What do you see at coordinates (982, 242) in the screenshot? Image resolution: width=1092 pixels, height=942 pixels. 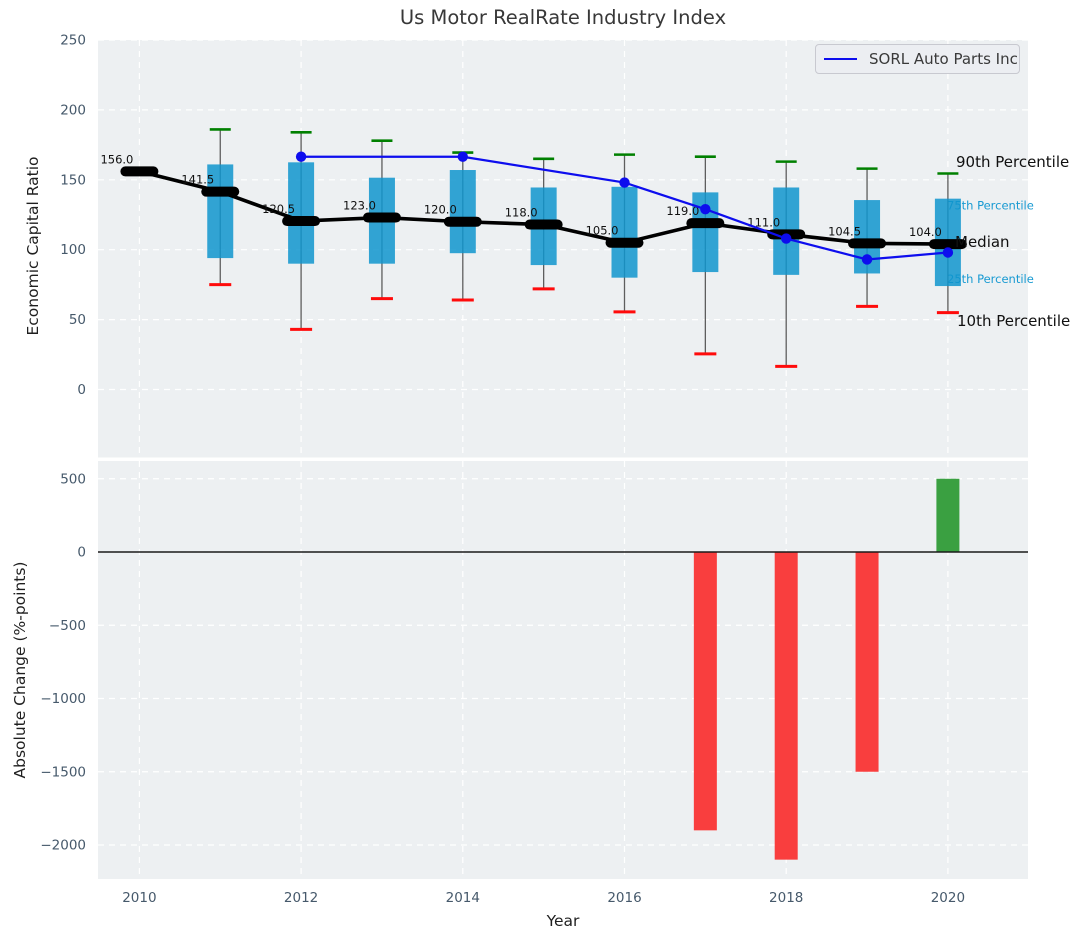 I see `annotation-median: Median` at bounding box center [982, 242].